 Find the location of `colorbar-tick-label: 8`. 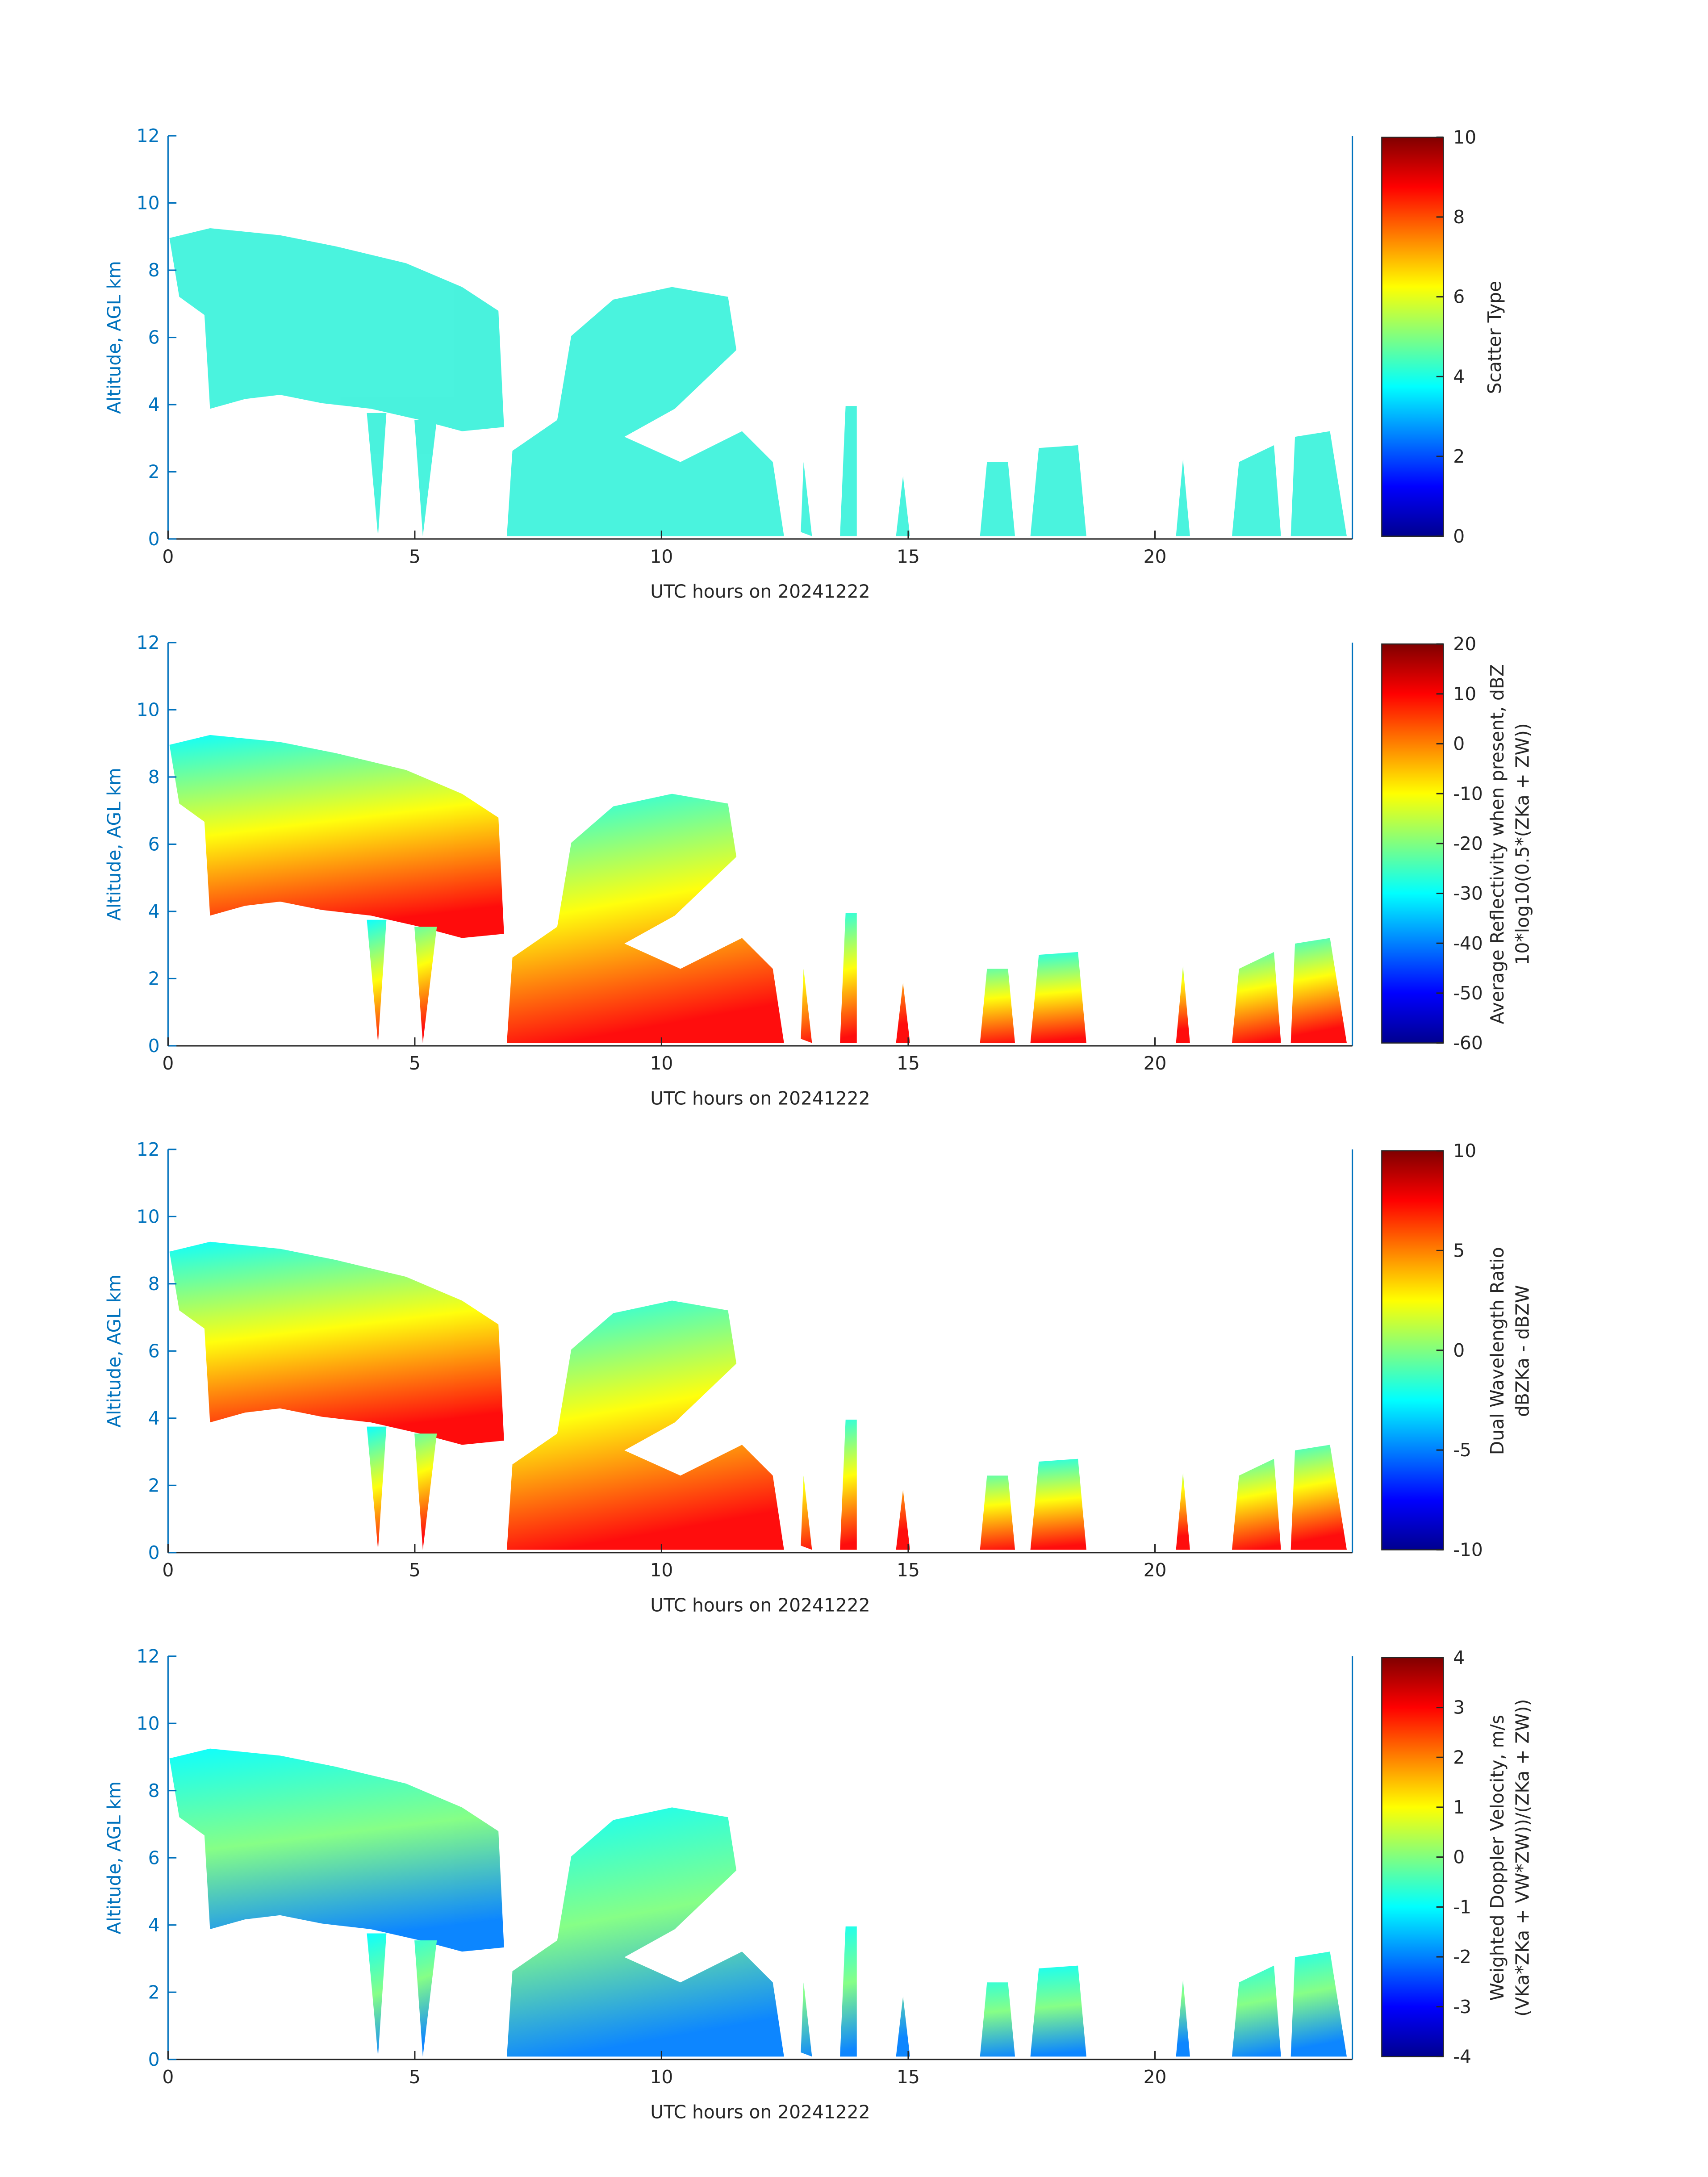

colorbar-tick-label: 8 is located at coordinates (1459, 217).